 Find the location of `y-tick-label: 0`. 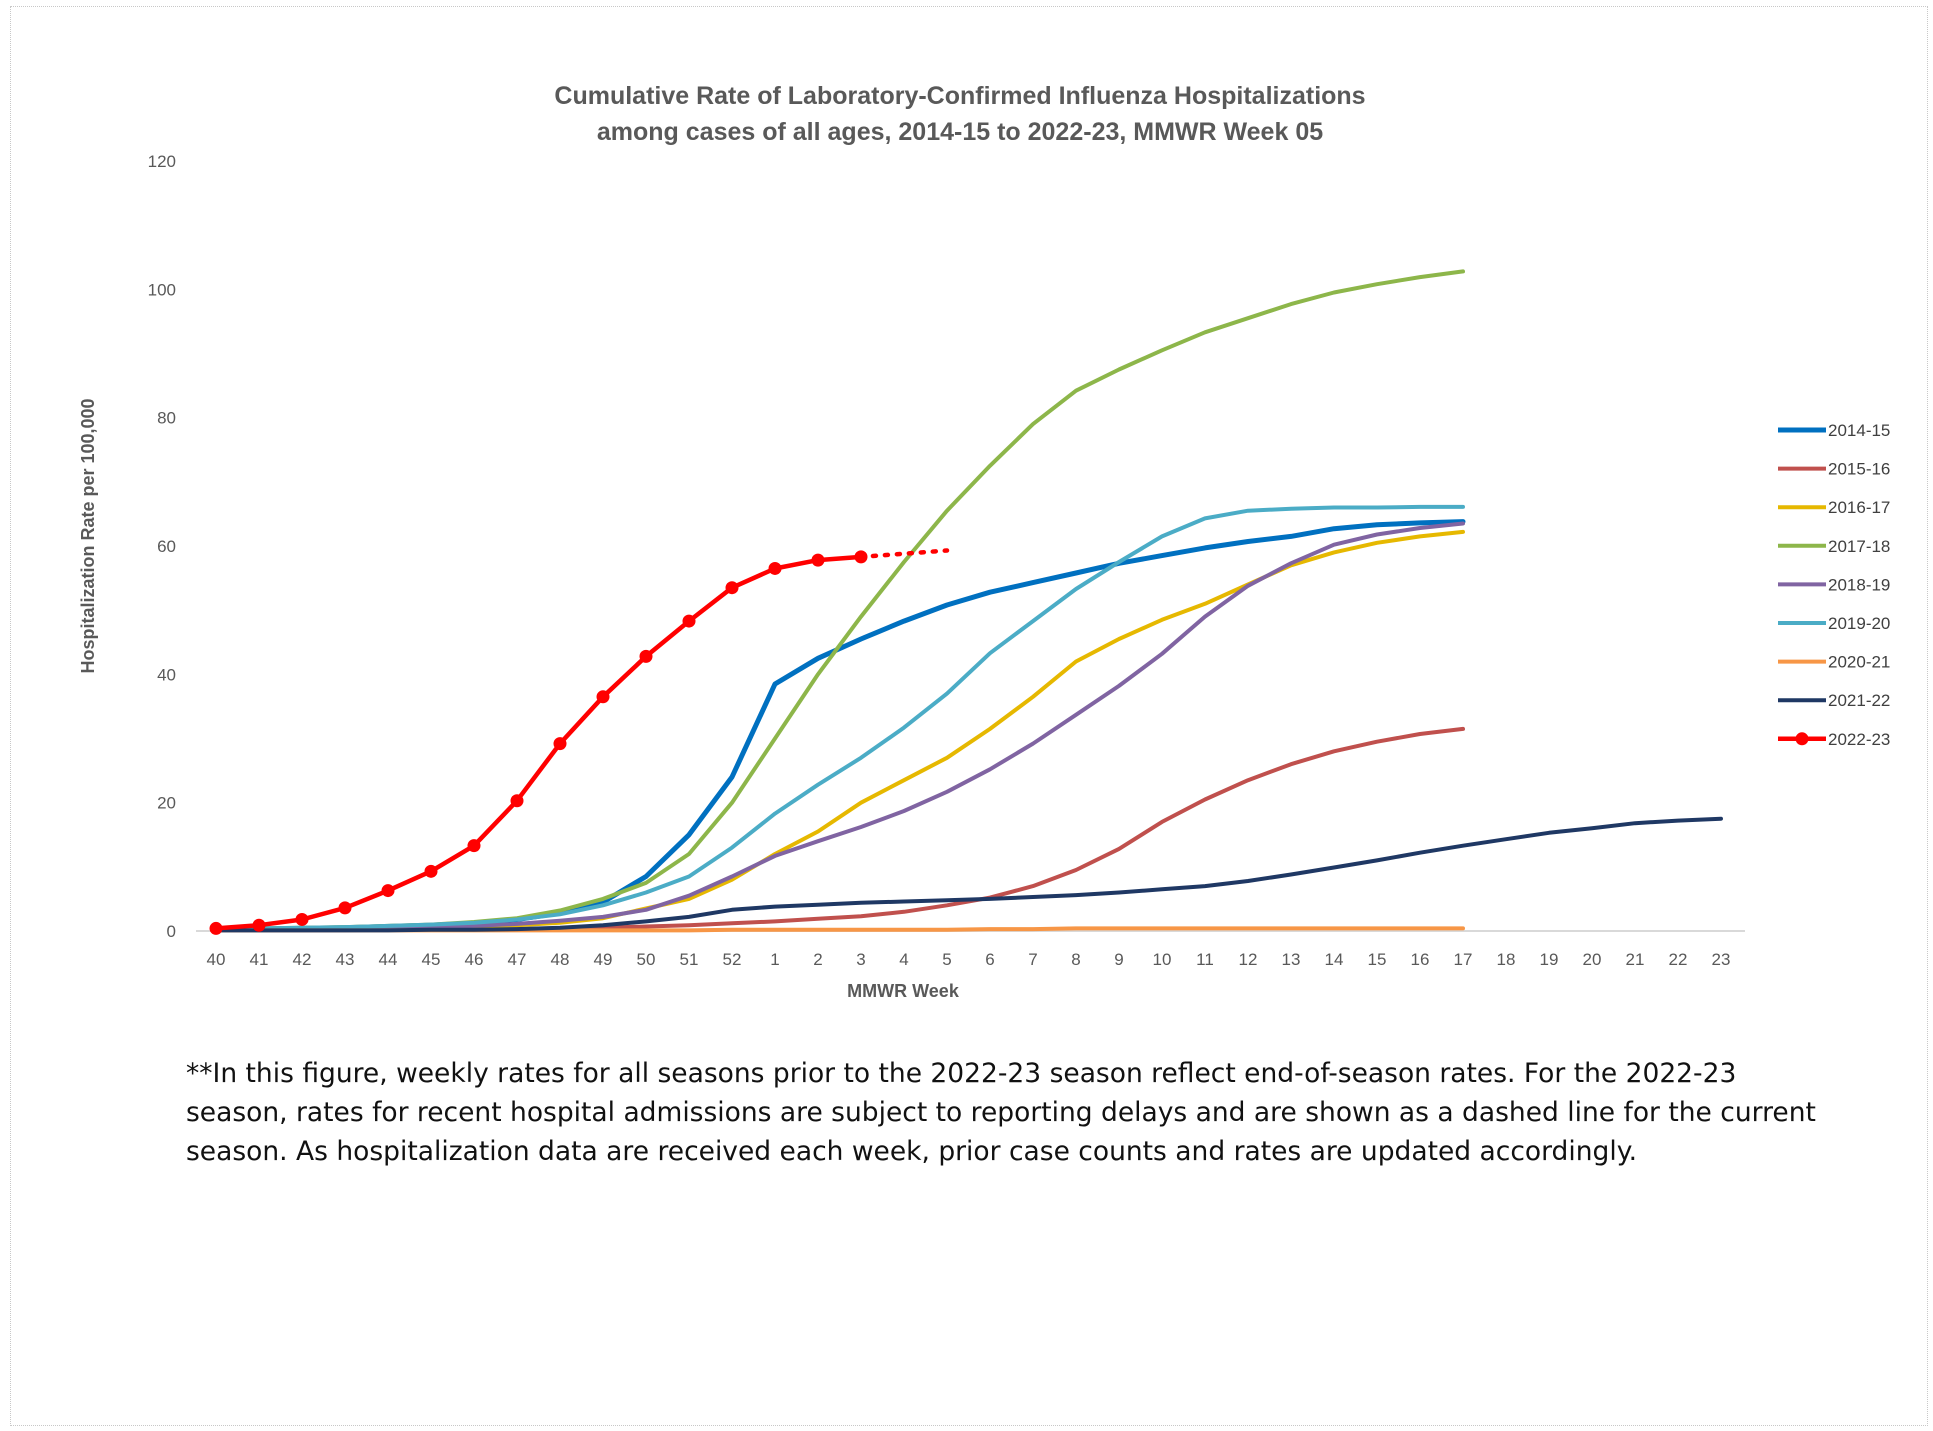

y-tick-label: 0 is located at coordinates (171, 931).